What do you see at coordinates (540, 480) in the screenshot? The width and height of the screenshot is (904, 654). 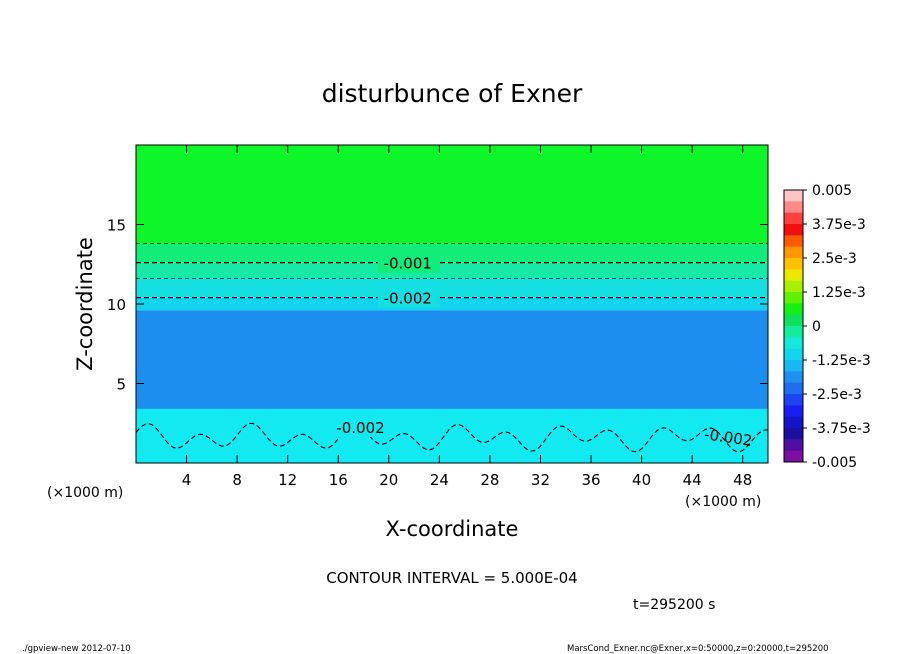 I see `x-tick-label: 32` at bounding box center [540, 480].